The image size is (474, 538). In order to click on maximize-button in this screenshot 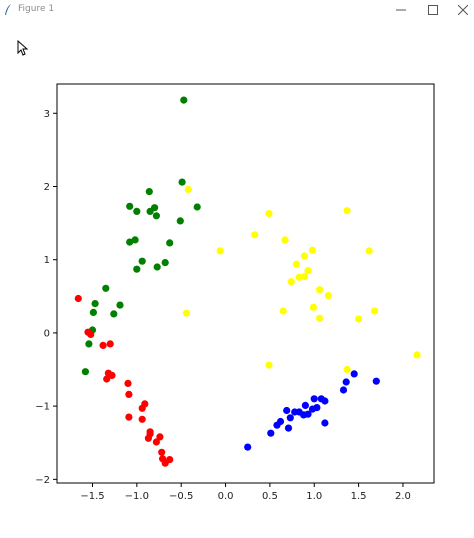, I will do `click(433, 10)`.